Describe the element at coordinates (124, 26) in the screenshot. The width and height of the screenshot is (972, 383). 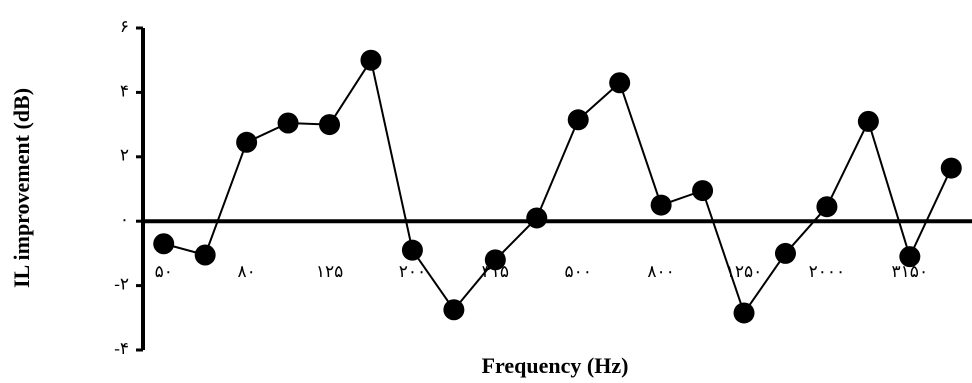
I see `y-tick-label: ۶` at that location.